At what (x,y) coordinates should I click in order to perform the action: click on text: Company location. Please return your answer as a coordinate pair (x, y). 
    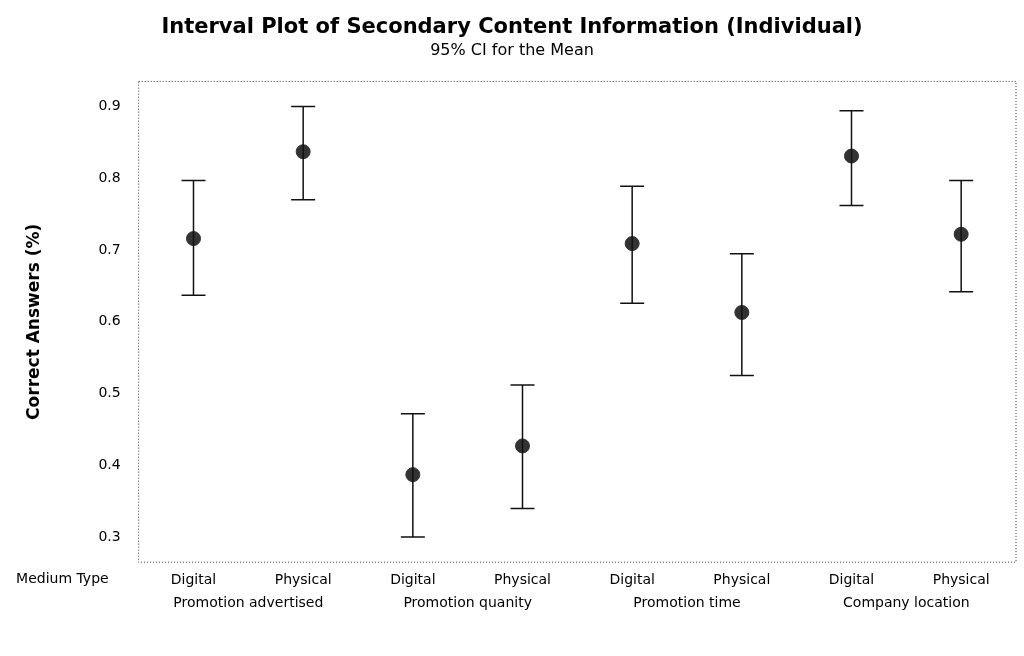
    Looking at the image, I should click on (906, 601).